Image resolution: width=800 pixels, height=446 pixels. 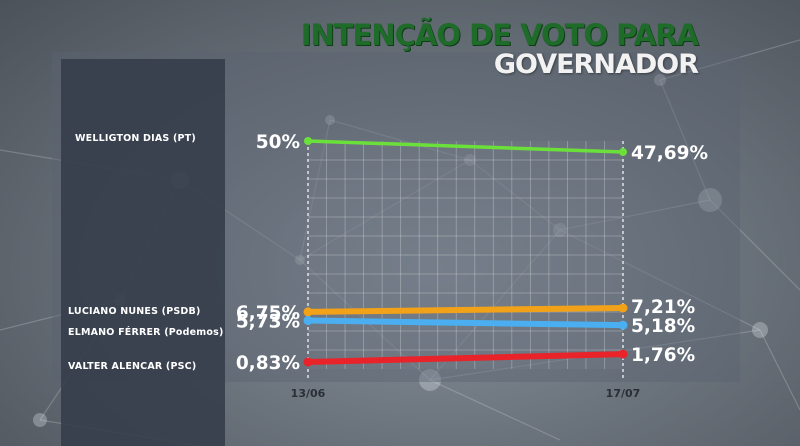 I want to click on x-tick-label-end: 17/07, so click(x=623, y=393).